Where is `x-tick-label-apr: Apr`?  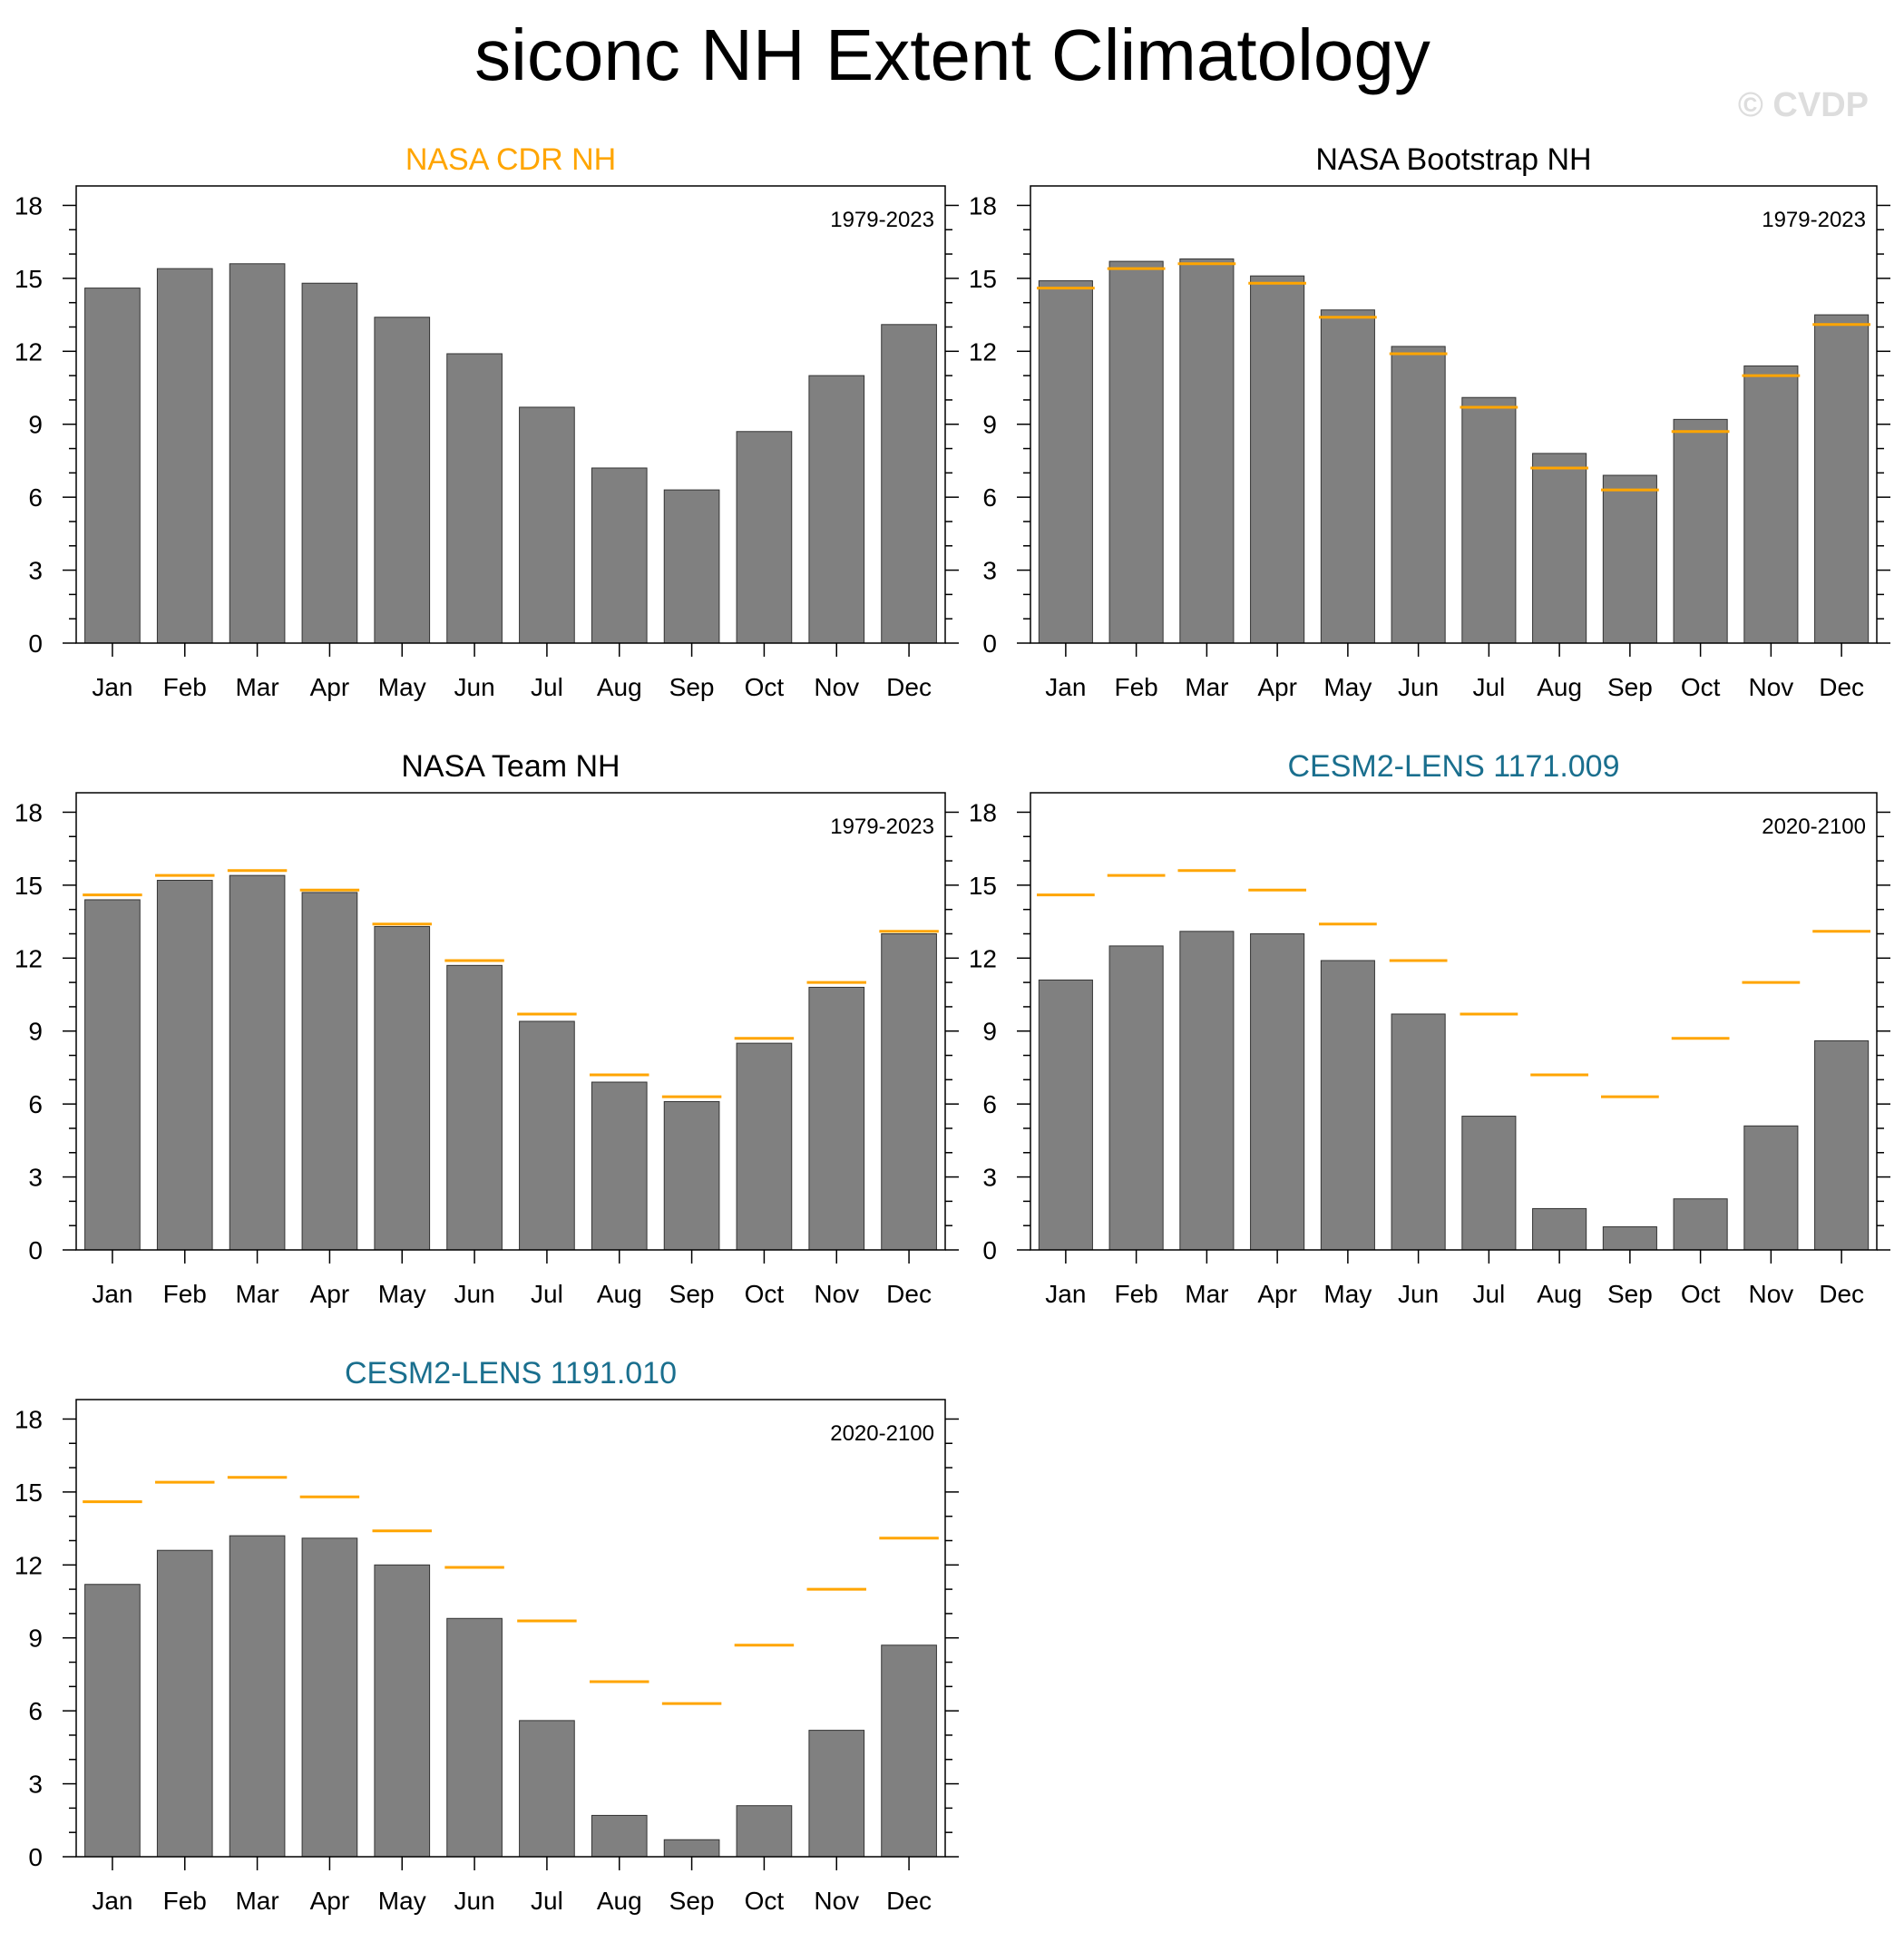
x-tick-label-apr: Apr is located at coordinates (330, 1901).